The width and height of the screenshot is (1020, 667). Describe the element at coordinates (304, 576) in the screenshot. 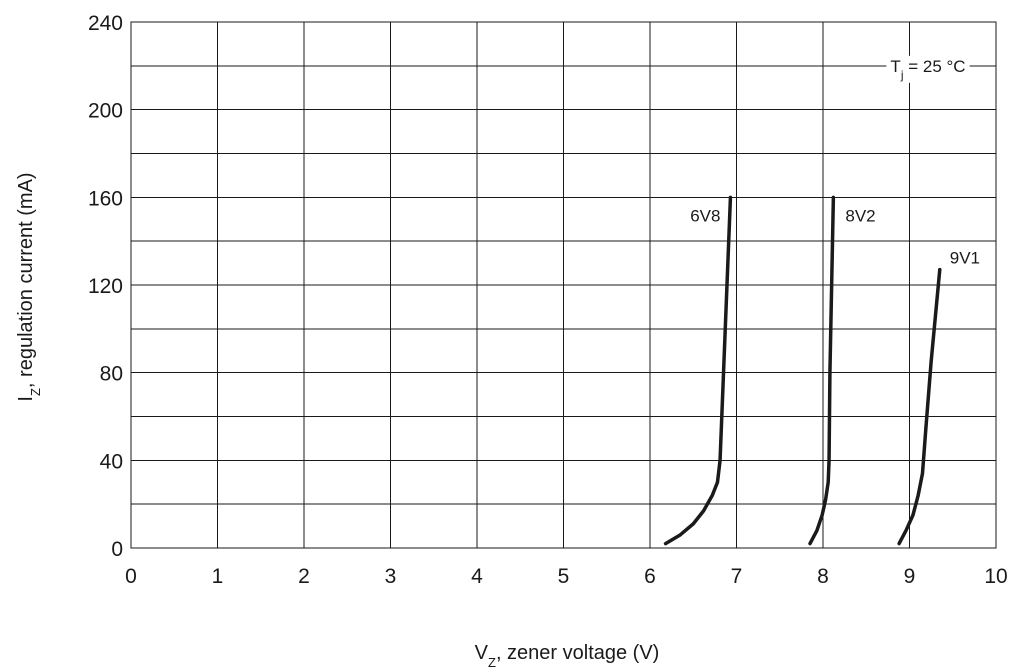

I see `x-tick-label: 2` at that location.